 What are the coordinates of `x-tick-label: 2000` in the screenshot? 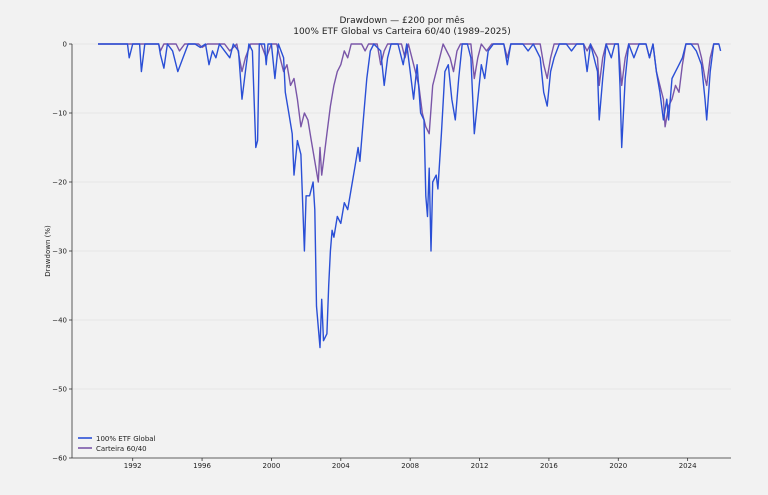 It's located at (272, 466).